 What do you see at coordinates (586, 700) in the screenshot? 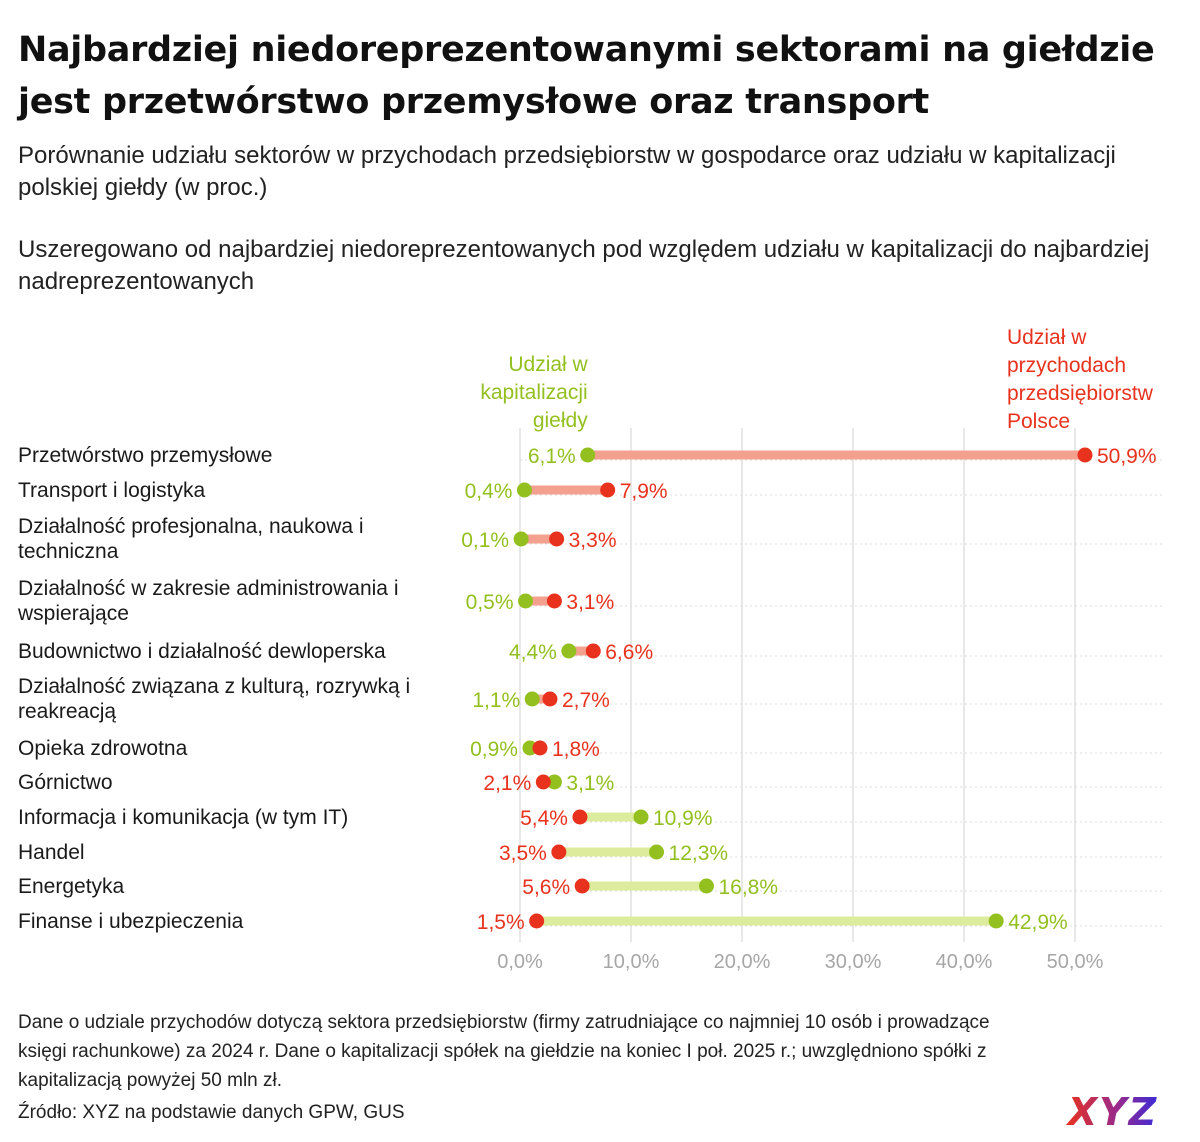
I see `revenue-value-label: 2,7%` at bounding box center [586, 700].